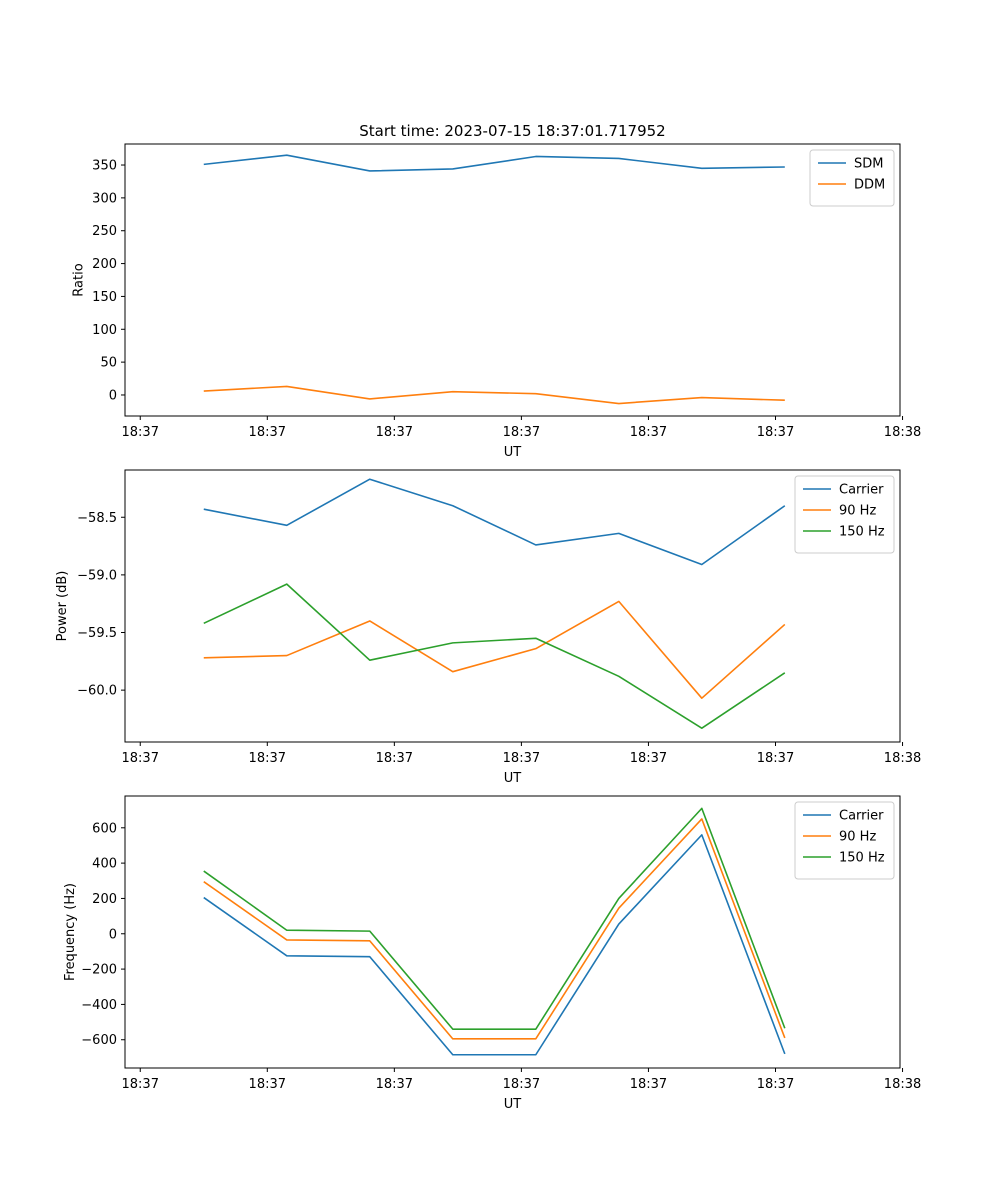 The width and height of the screenshot is (1000, 1200). Describe the element at coordinates (78, 279) in the screenshot. I see `y-axis-label: Ratio` at that location.